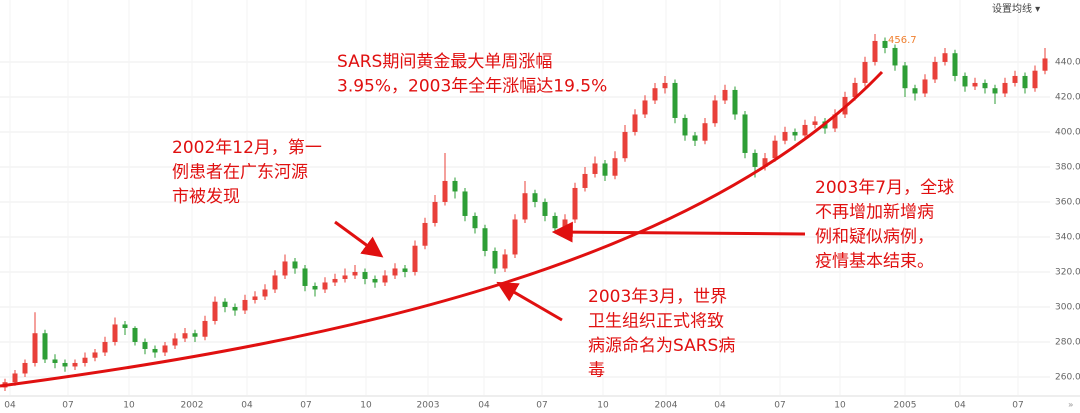 The width and height of the screenshot is (1080, 413). I want to click on y-tick-label: 300.00, so click(1067, 307).